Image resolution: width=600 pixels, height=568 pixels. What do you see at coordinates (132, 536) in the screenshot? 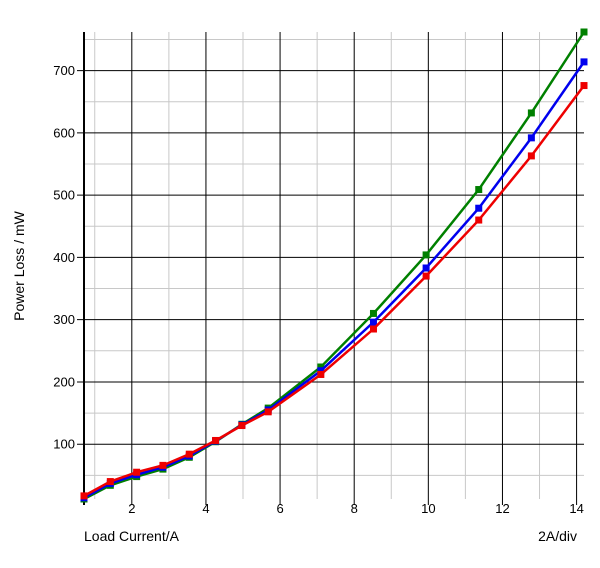
I see `x-axis-title: Load Current/A` at bounding box center [132, 536].